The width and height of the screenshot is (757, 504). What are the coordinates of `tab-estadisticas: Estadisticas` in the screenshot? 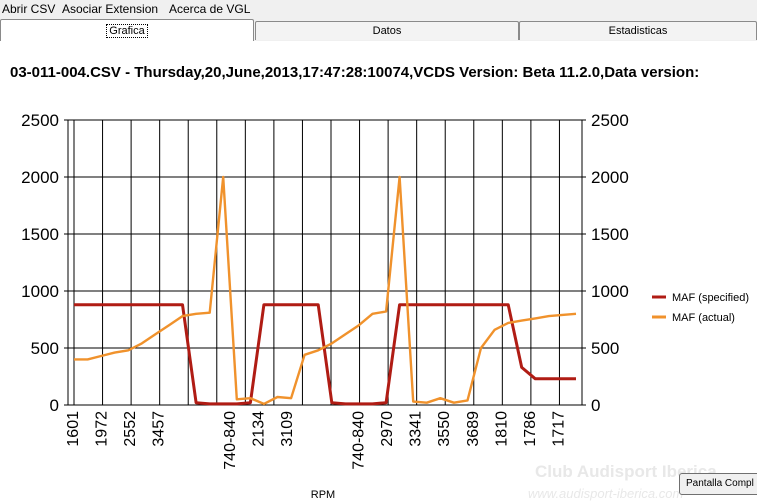 It's located at (638, 30).